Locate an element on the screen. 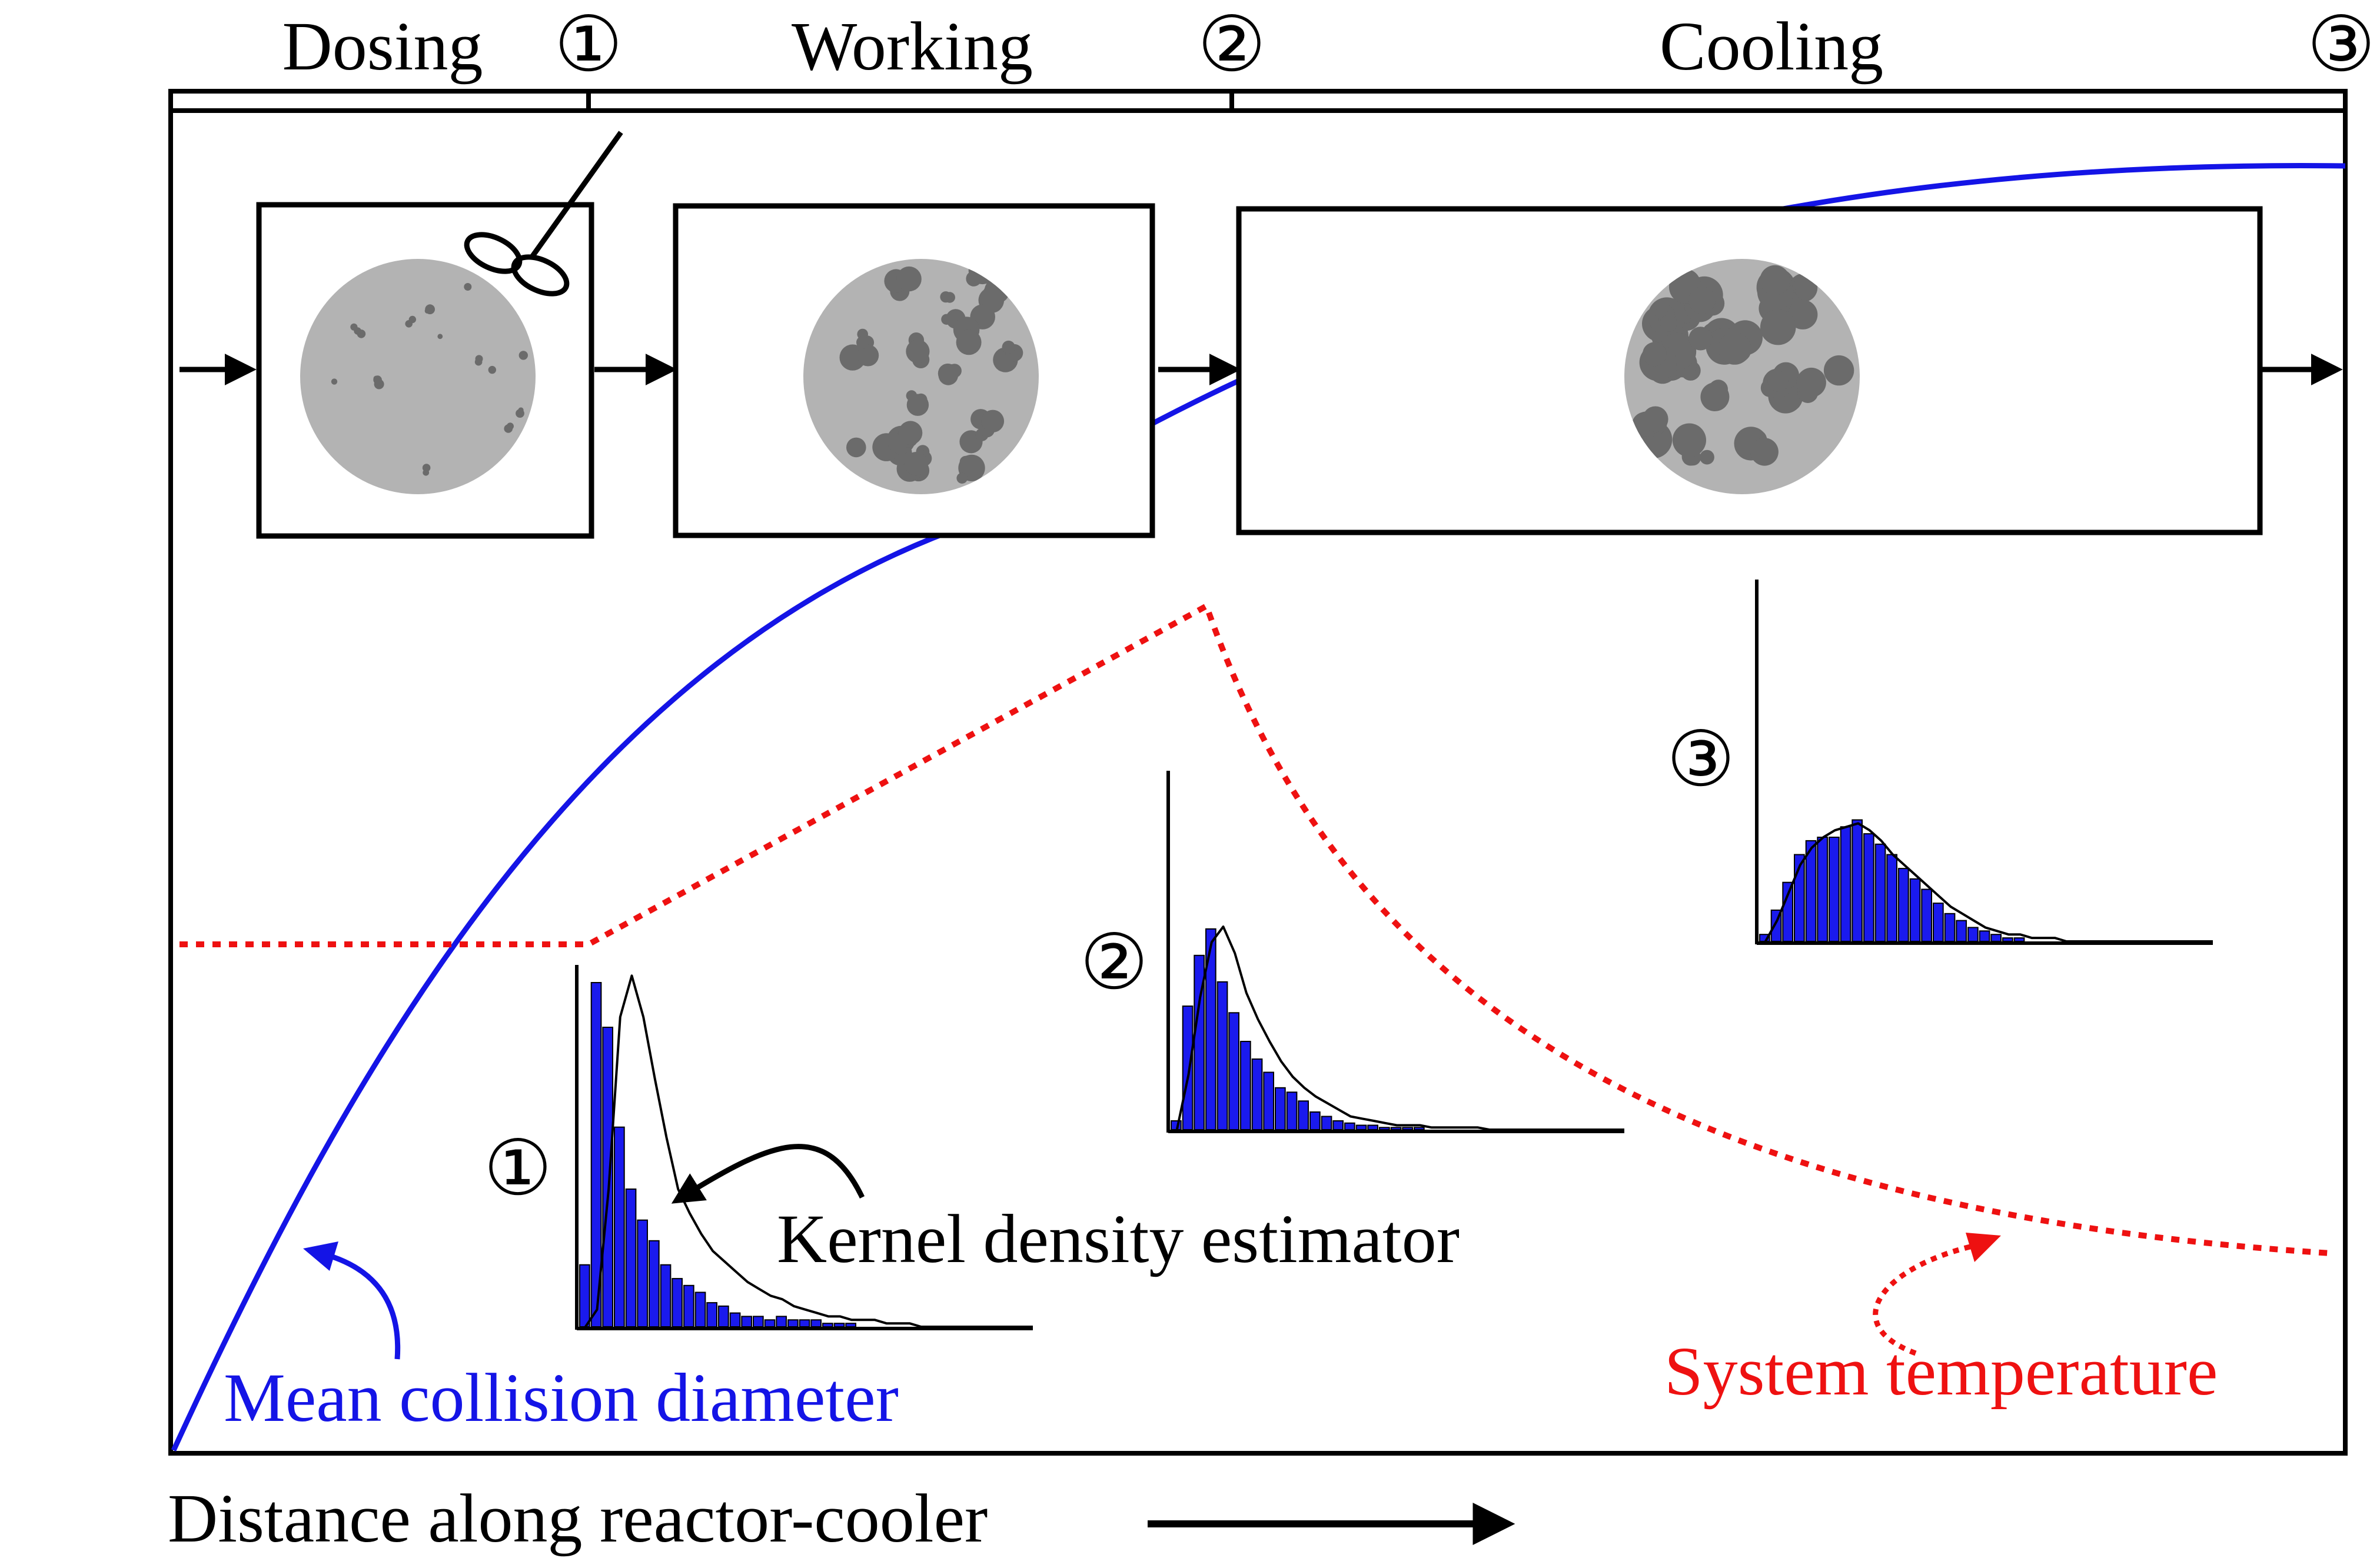  stage-marker-3: ③ is located at coordinates (2341, 45).